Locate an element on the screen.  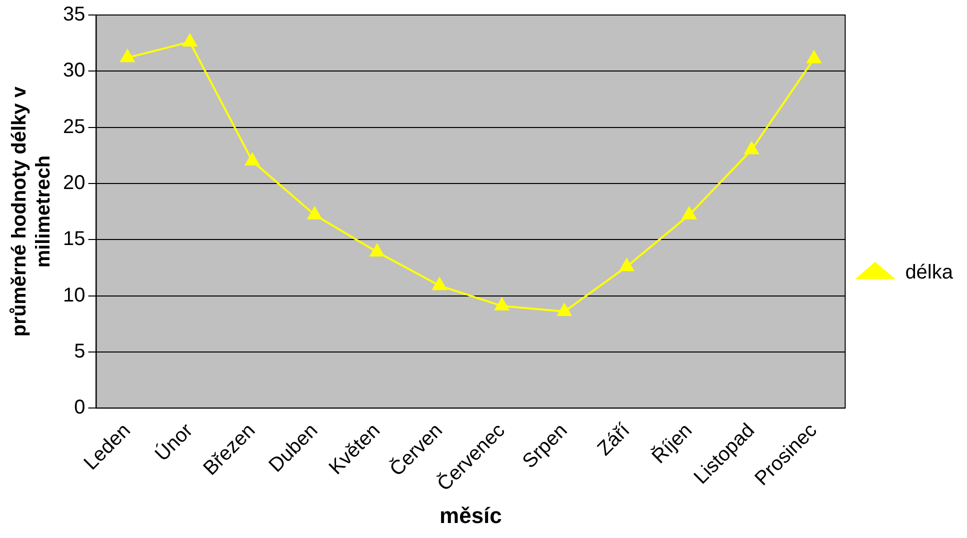
y-tick-label: 30 is located at coordinates (74, 71).